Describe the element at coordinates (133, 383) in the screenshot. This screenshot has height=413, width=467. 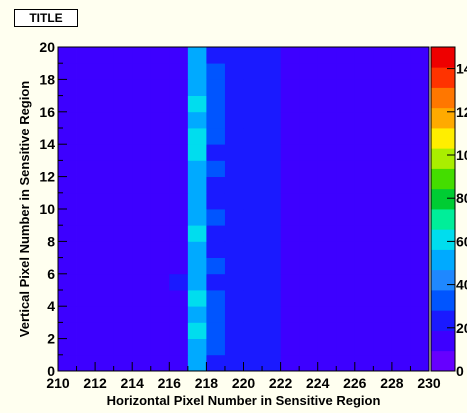
I see `x-tick-label: 214` at that location.